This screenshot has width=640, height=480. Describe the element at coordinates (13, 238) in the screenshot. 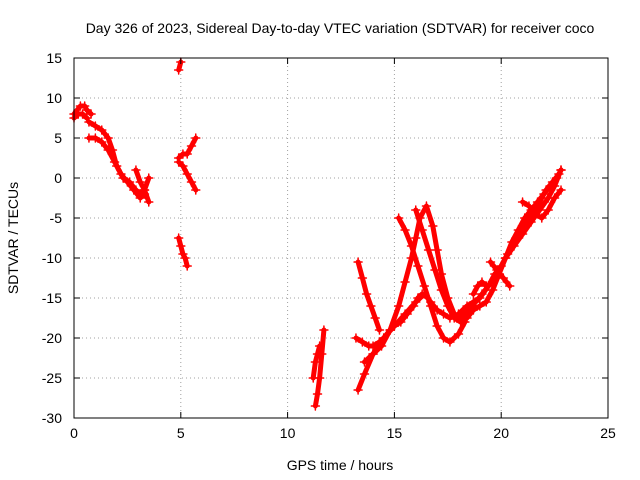

I see `y-axis-label: SDTVAR / TECUs` at that location.